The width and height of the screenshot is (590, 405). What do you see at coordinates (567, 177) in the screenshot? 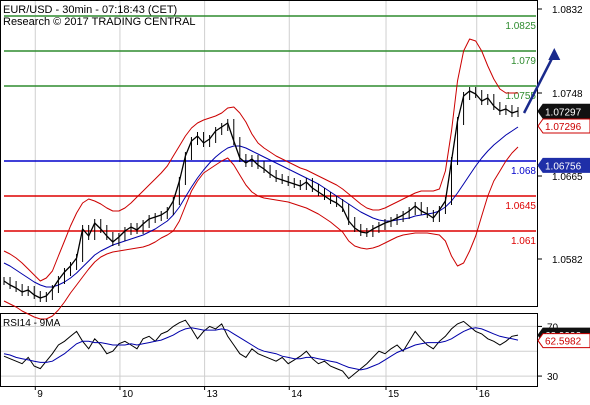
I see `y-tick-label: 1.0665` at bounding box center [567, 177].